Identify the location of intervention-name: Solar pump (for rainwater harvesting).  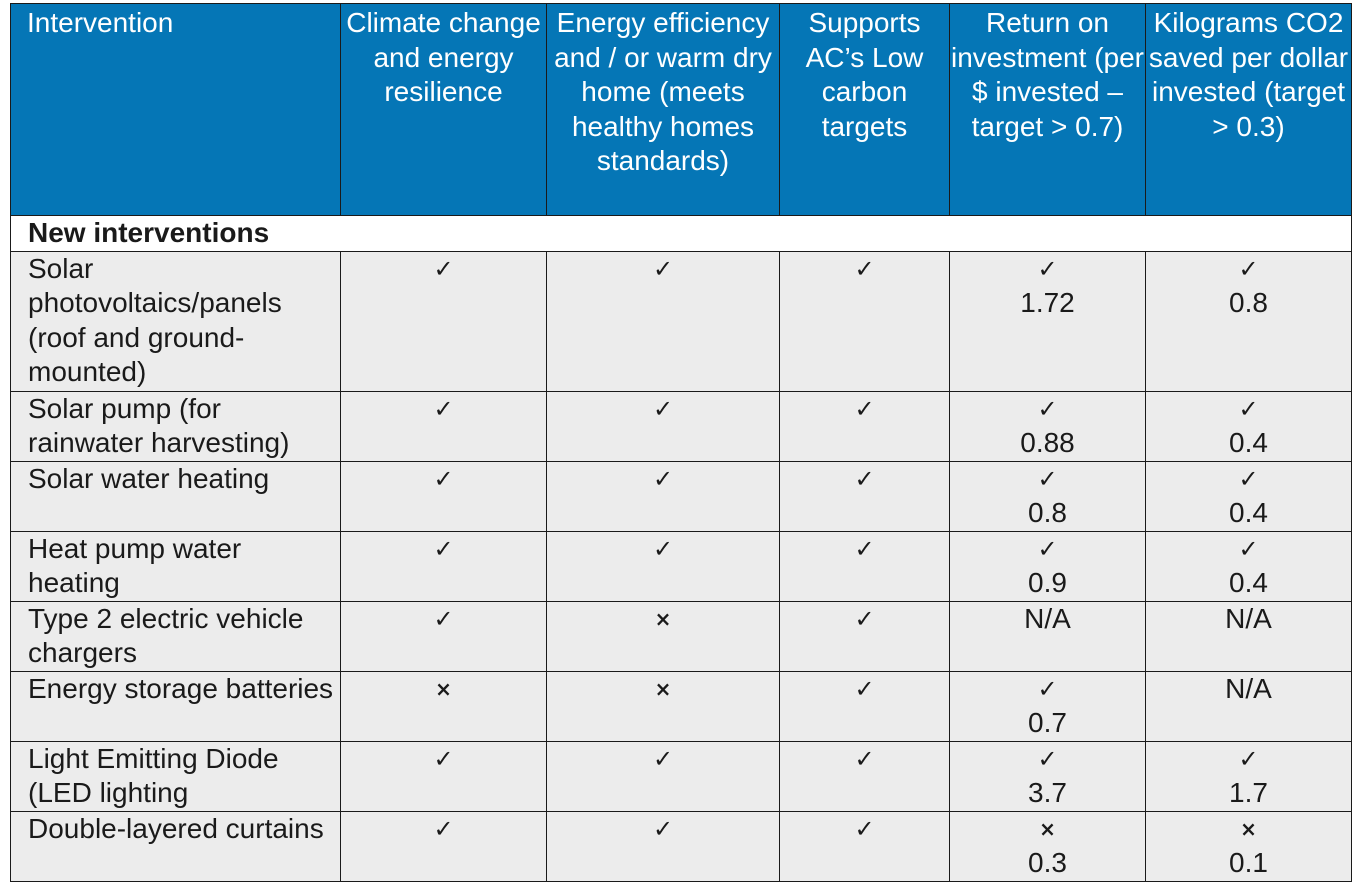
(175, 426).